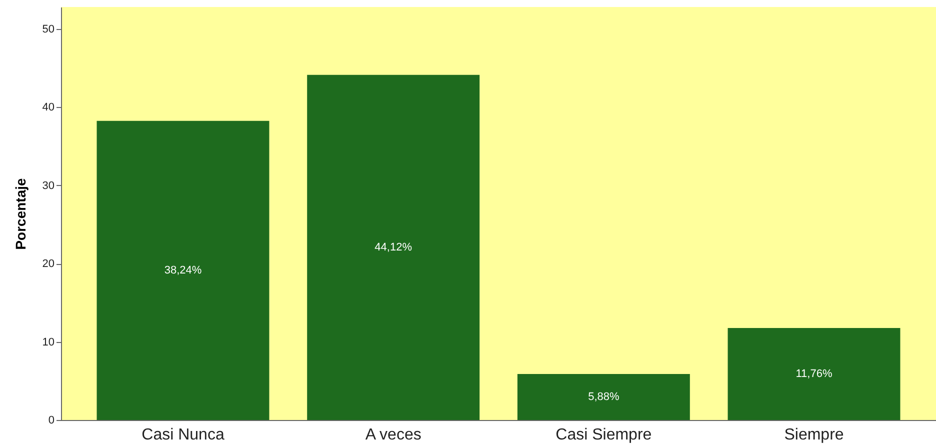 The width and height of the screenshot is (936, 448). Describe the element at coordinates (48, 264) in the screenshot. I see `y-tick-label: 20` at that location.